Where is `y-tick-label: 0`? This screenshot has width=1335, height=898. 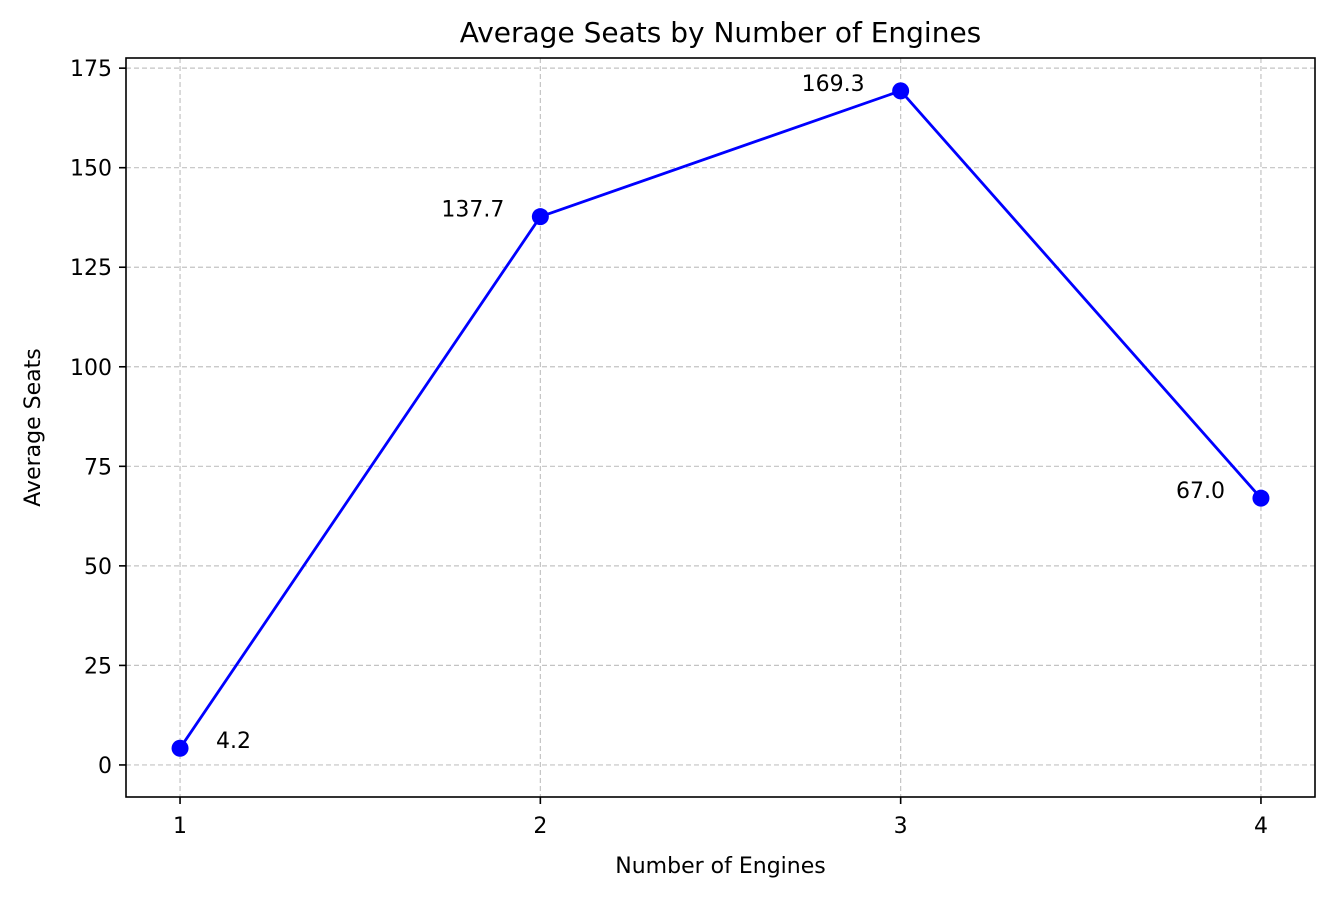 y-tick-label: 0 is located at coordinates (105, 766).